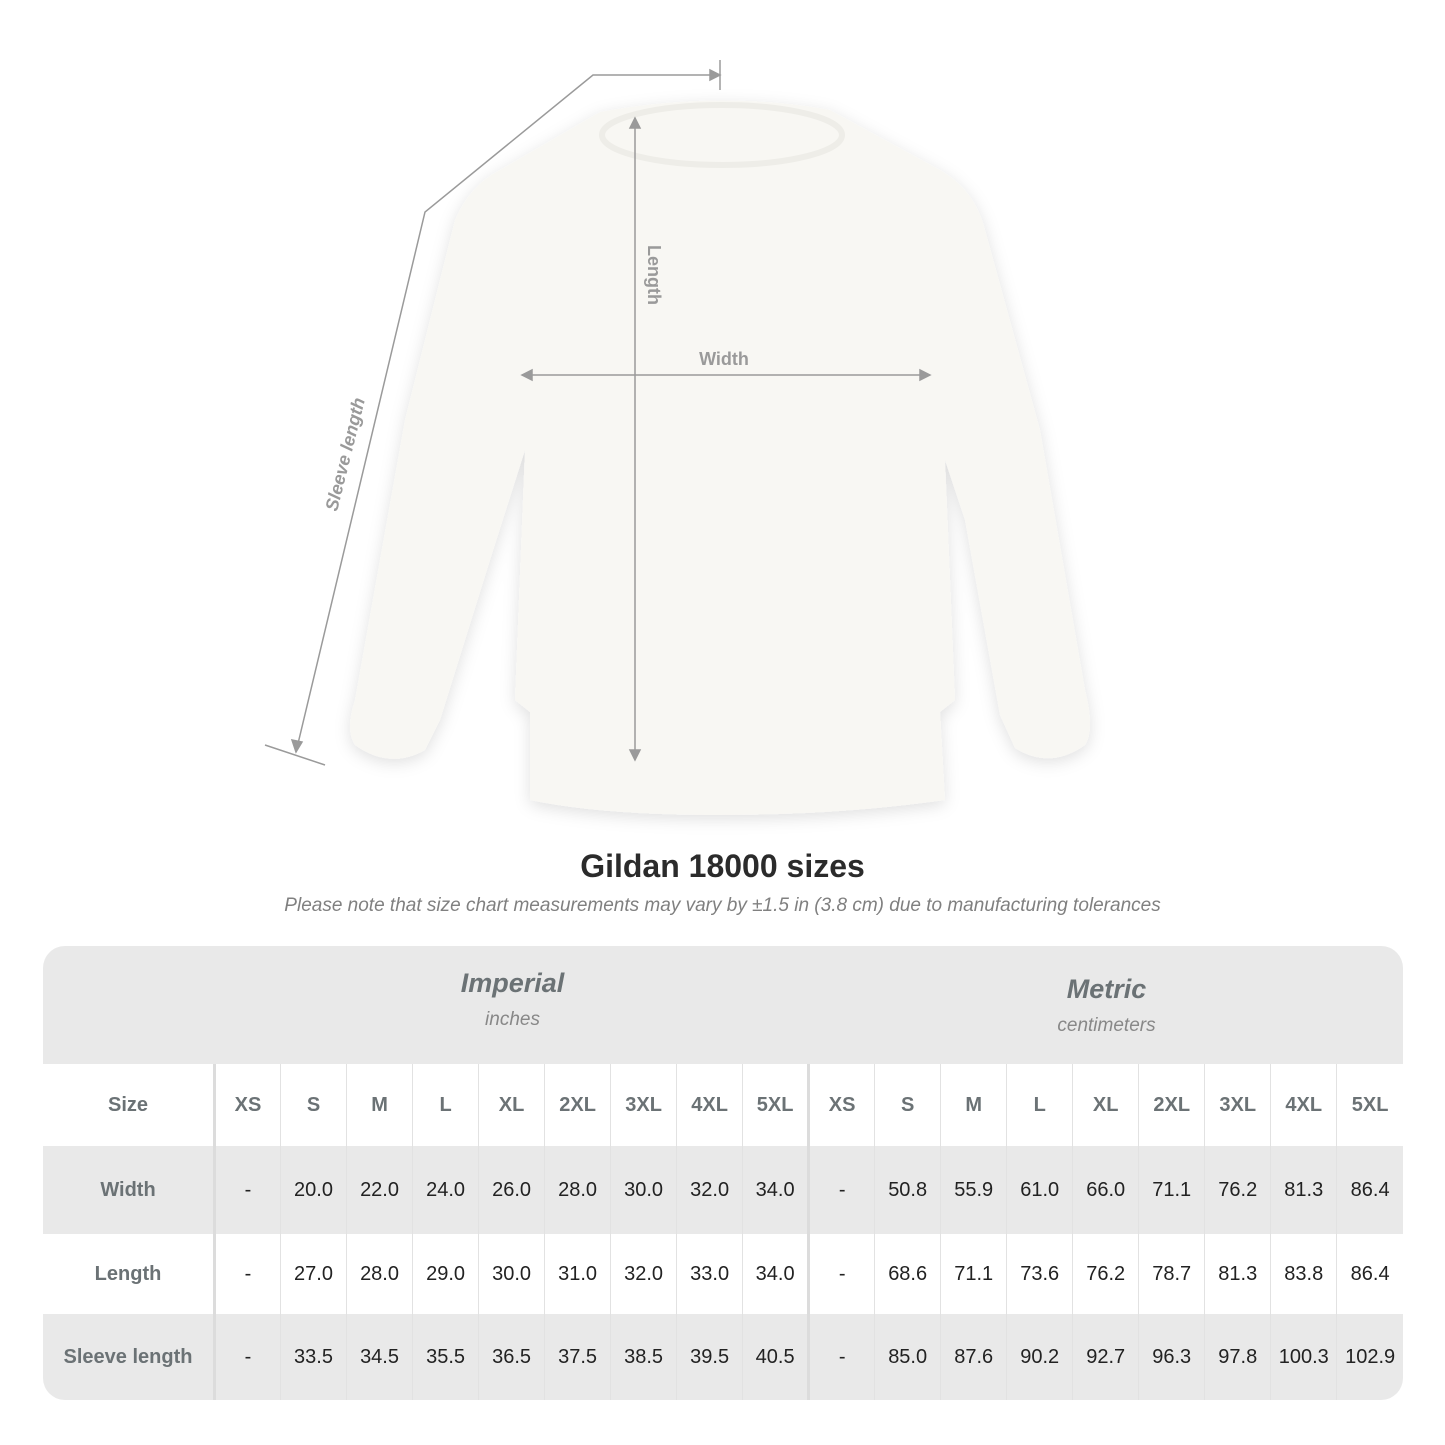  Describe the element at coordinates (445, 1190) in the screenshot. I see `imperial-value: 24.0` at that location.